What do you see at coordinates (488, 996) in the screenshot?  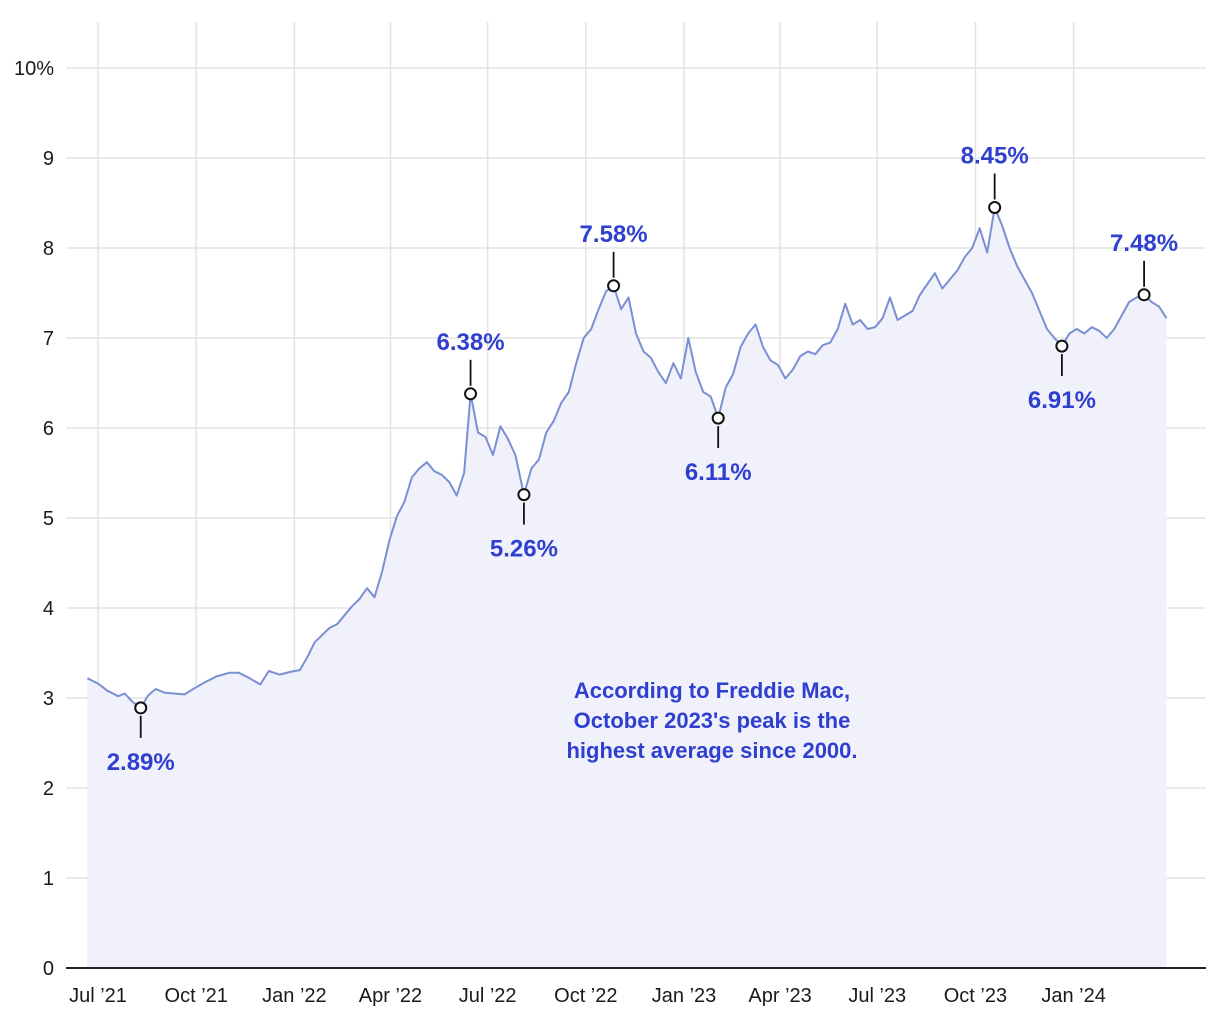 I see `x-tick-label: Jul ’22` at bounding box center [488, 996].